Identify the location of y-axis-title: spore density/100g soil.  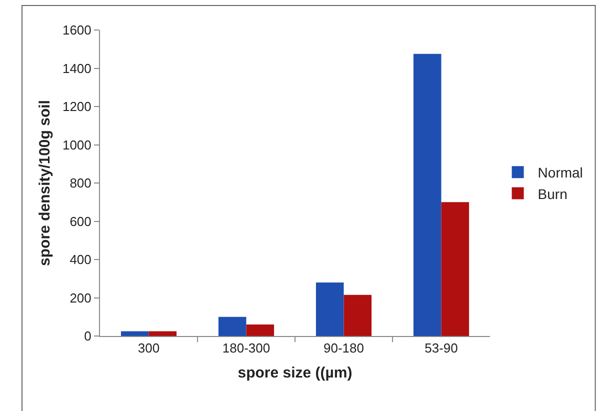
(45, 183).